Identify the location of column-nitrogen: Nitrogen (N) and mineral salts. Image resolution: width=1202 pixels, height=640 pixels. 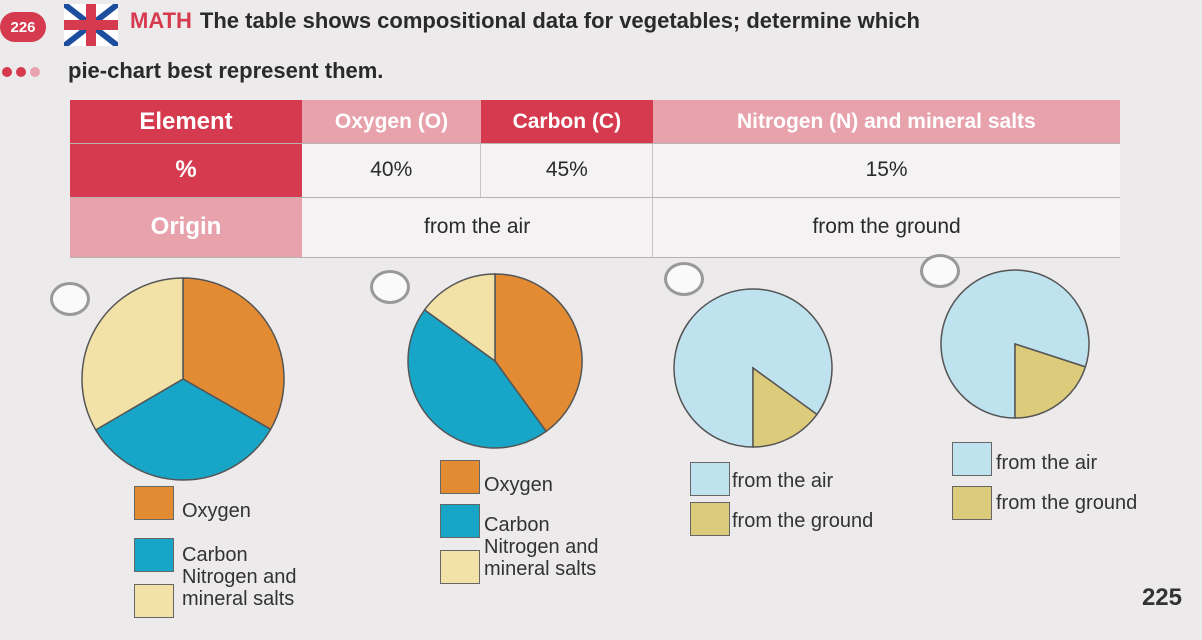
(886, 122).